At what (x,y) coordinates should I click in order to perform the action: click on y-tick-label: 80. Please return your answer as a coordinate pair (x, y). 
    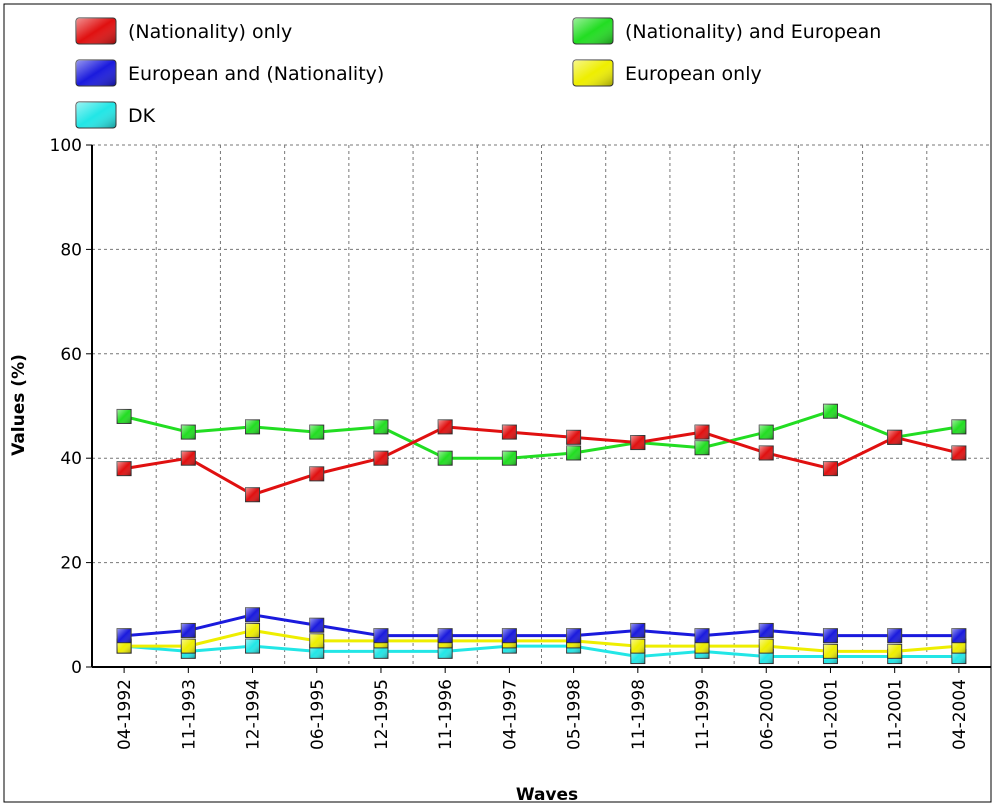
    Looking at the image, I should click on (71, 250).